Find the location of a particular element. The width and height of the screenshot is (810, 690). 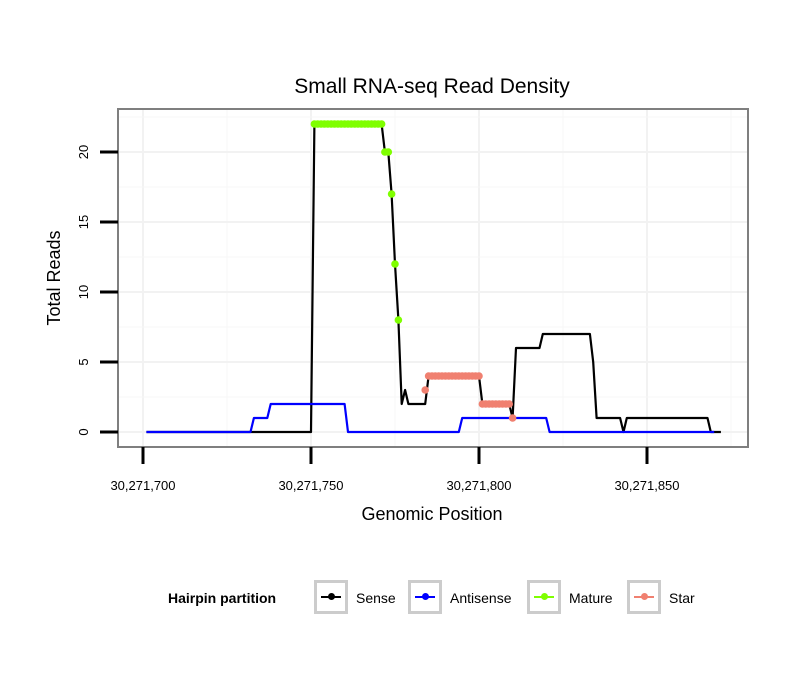

legend-key-antisense is located at coordinates (425, 597).